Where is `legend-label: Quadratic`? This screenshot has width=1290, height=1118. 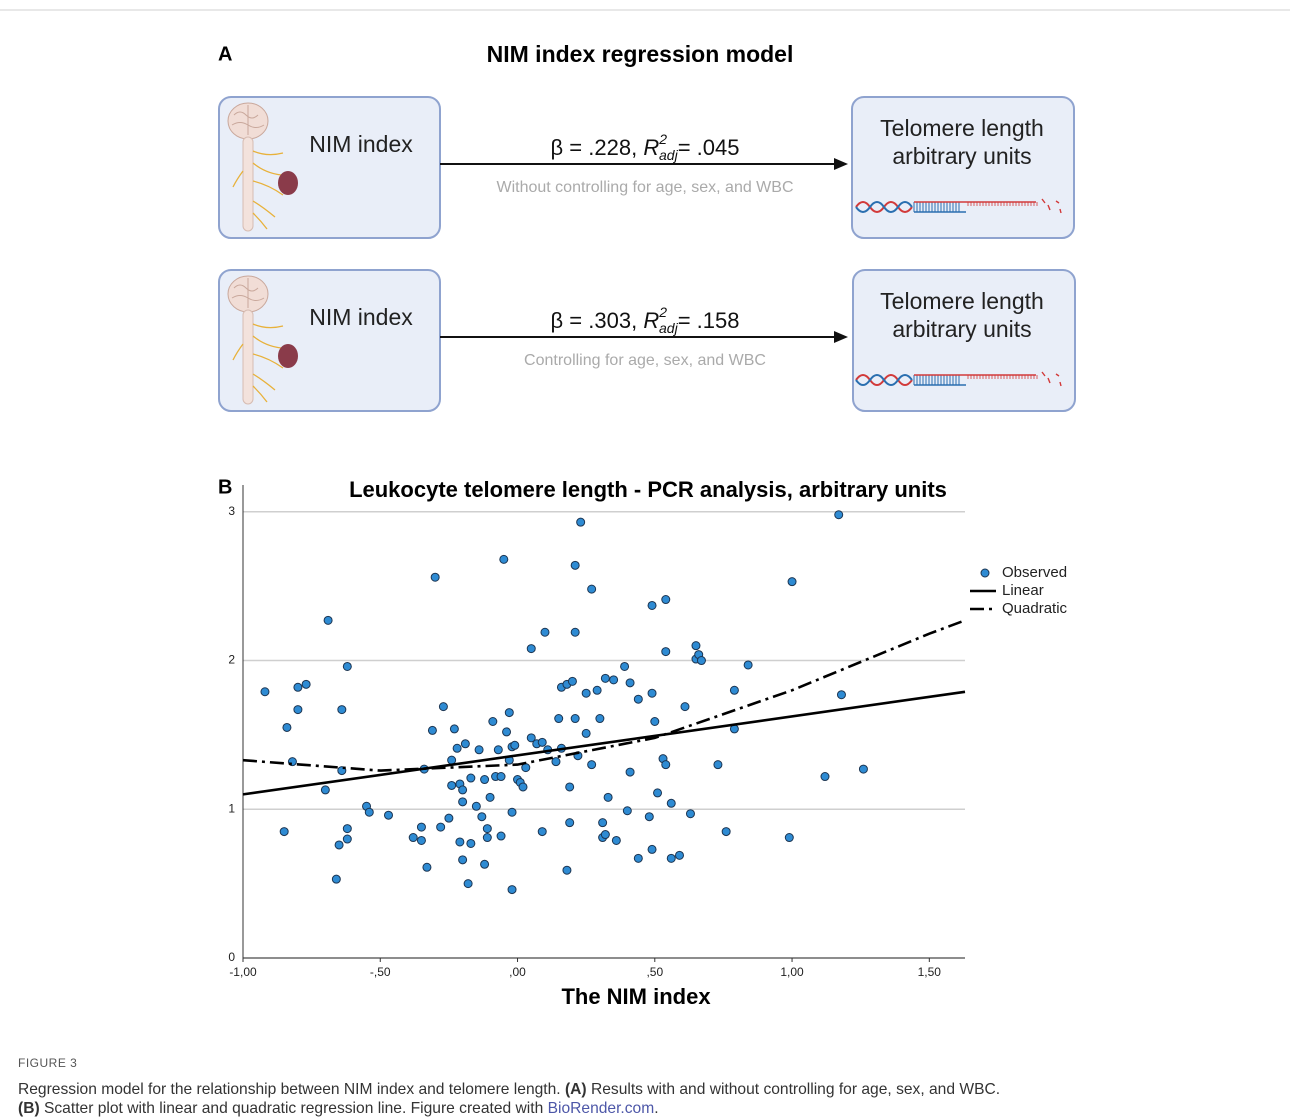
legend-label: Quadratic is located at coordinates (1035, 608).